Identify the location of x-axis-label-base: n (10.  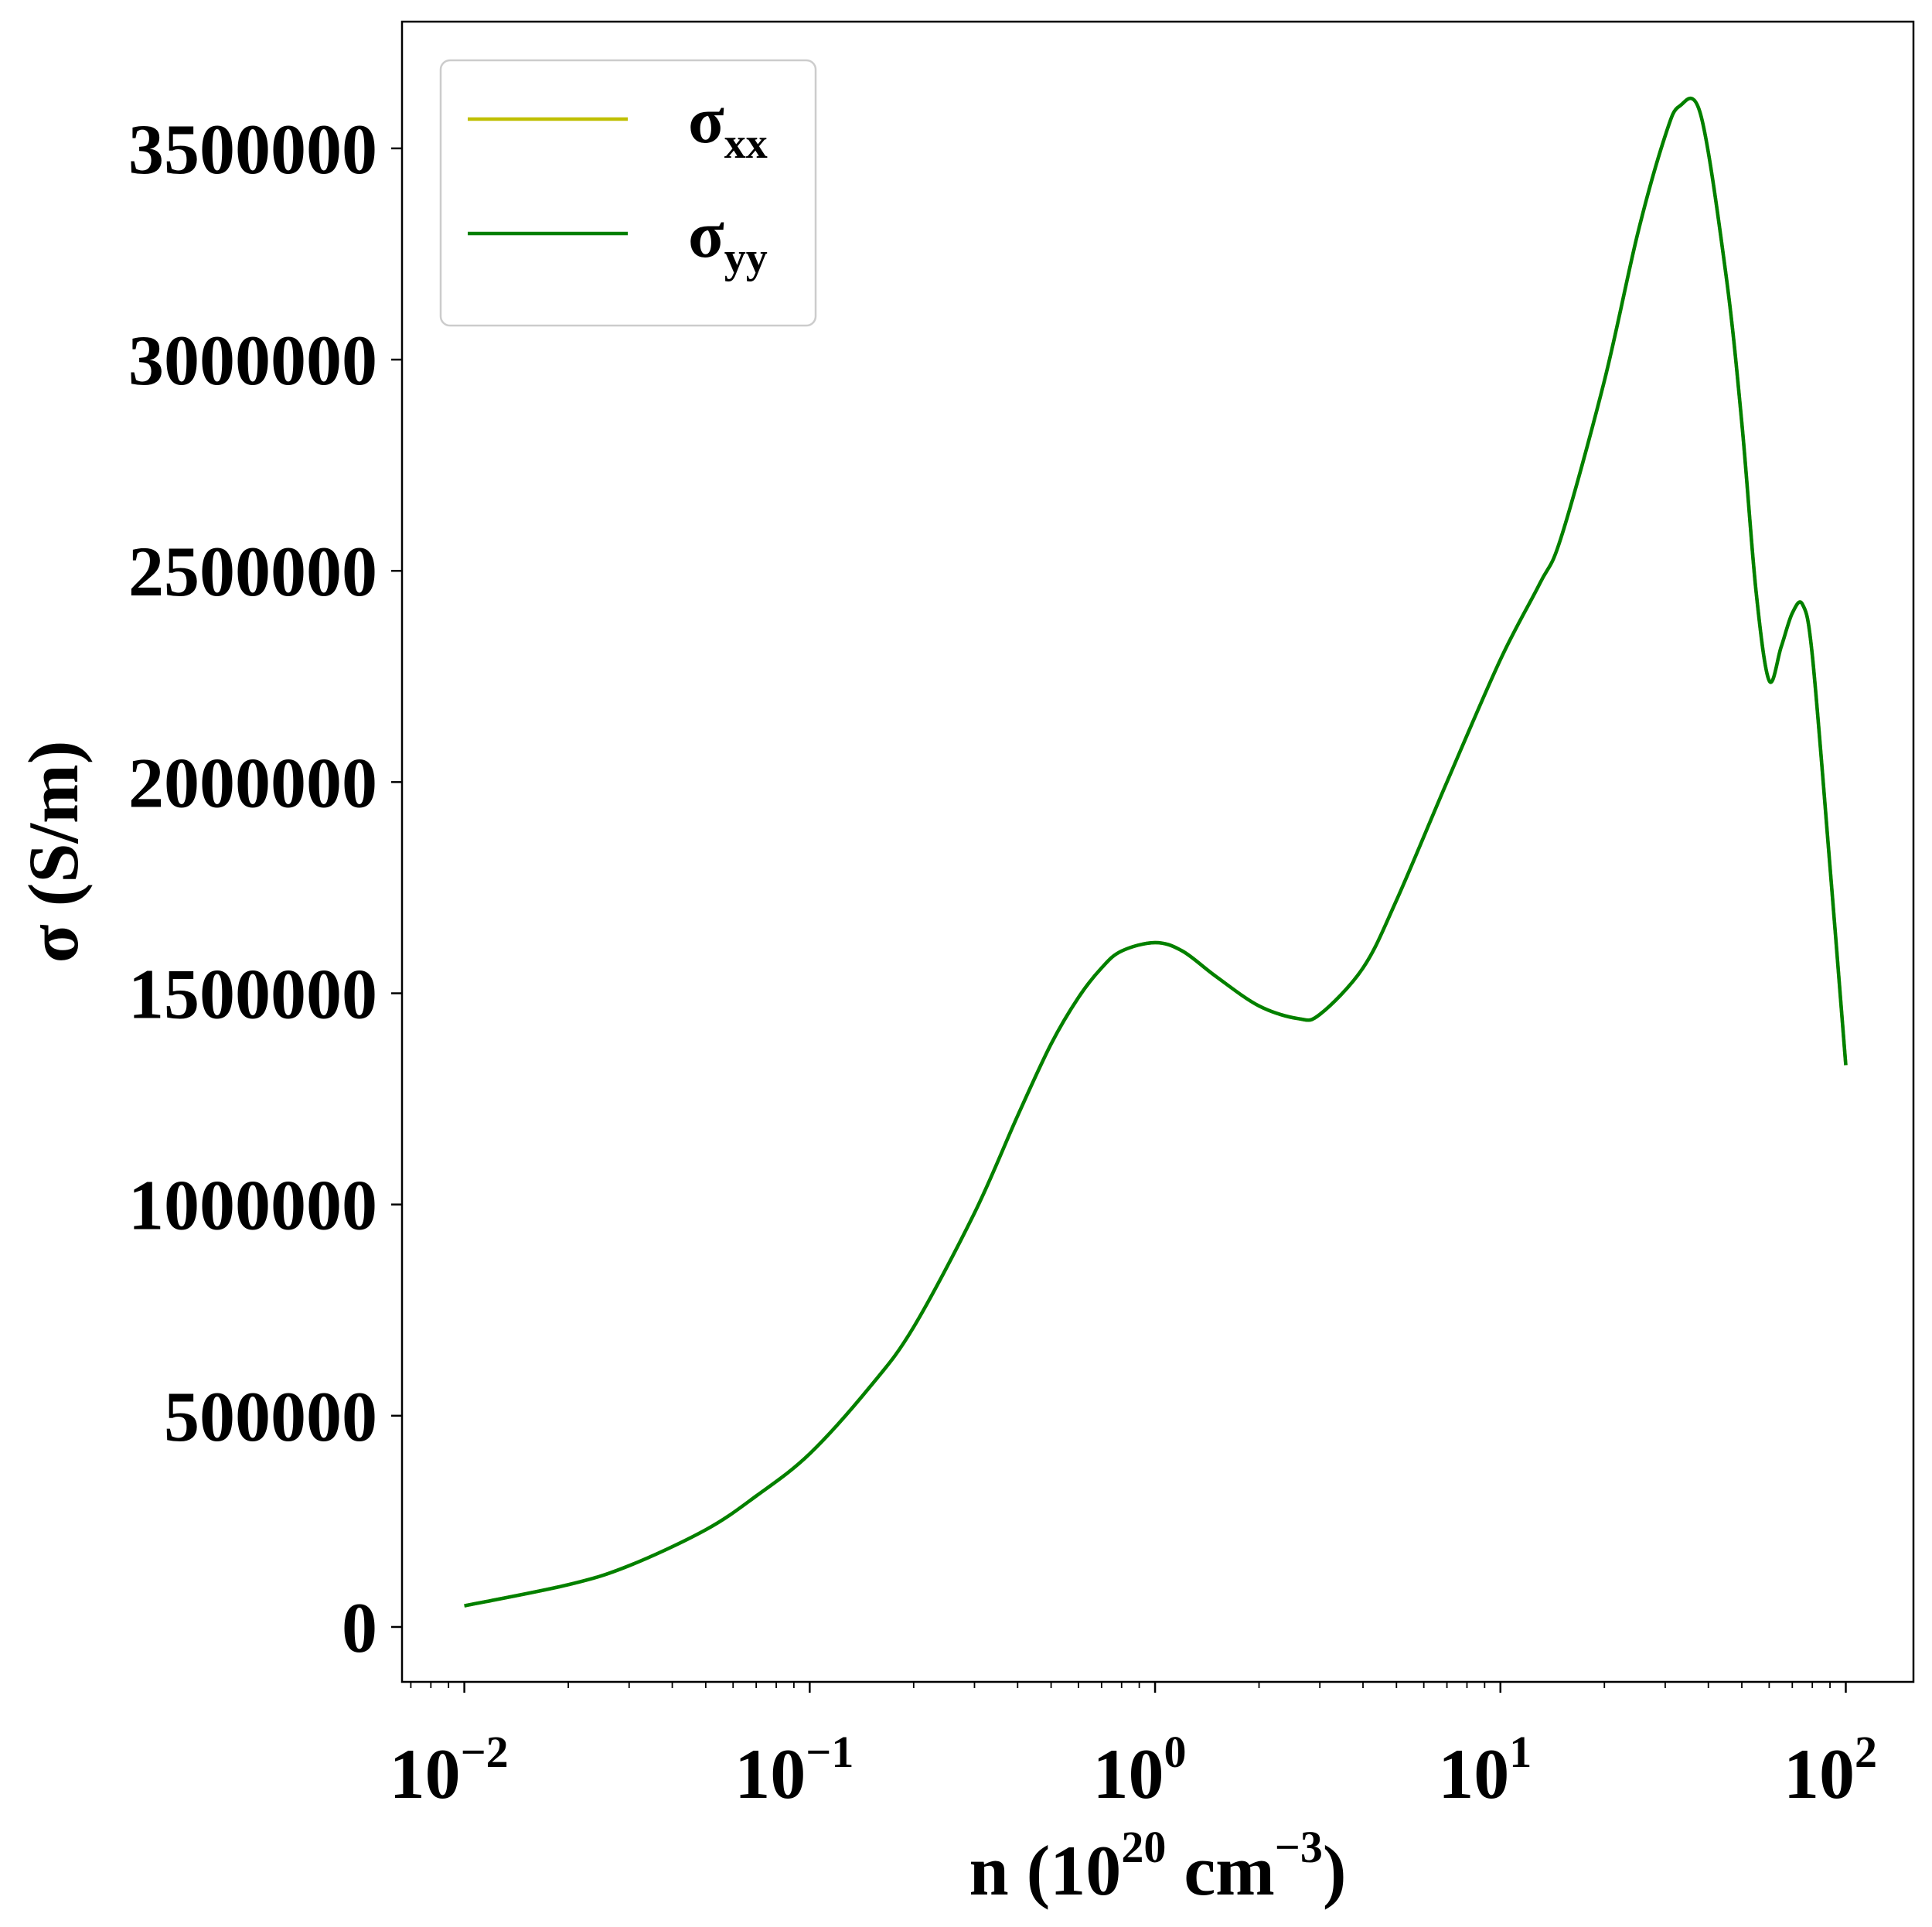
(1045, 1870).